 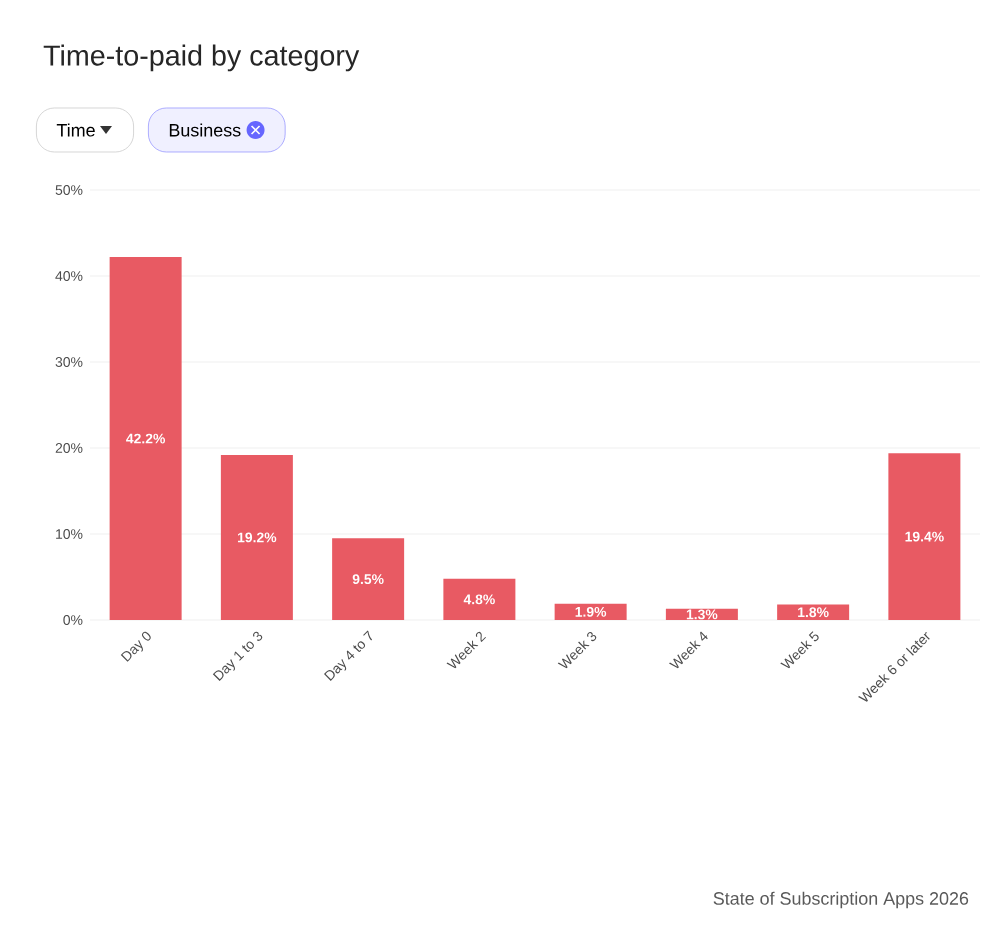 What do you see at coordinates (75, 130) in the screenshot?
I see `text: Time` at bounding box center [75, 130].